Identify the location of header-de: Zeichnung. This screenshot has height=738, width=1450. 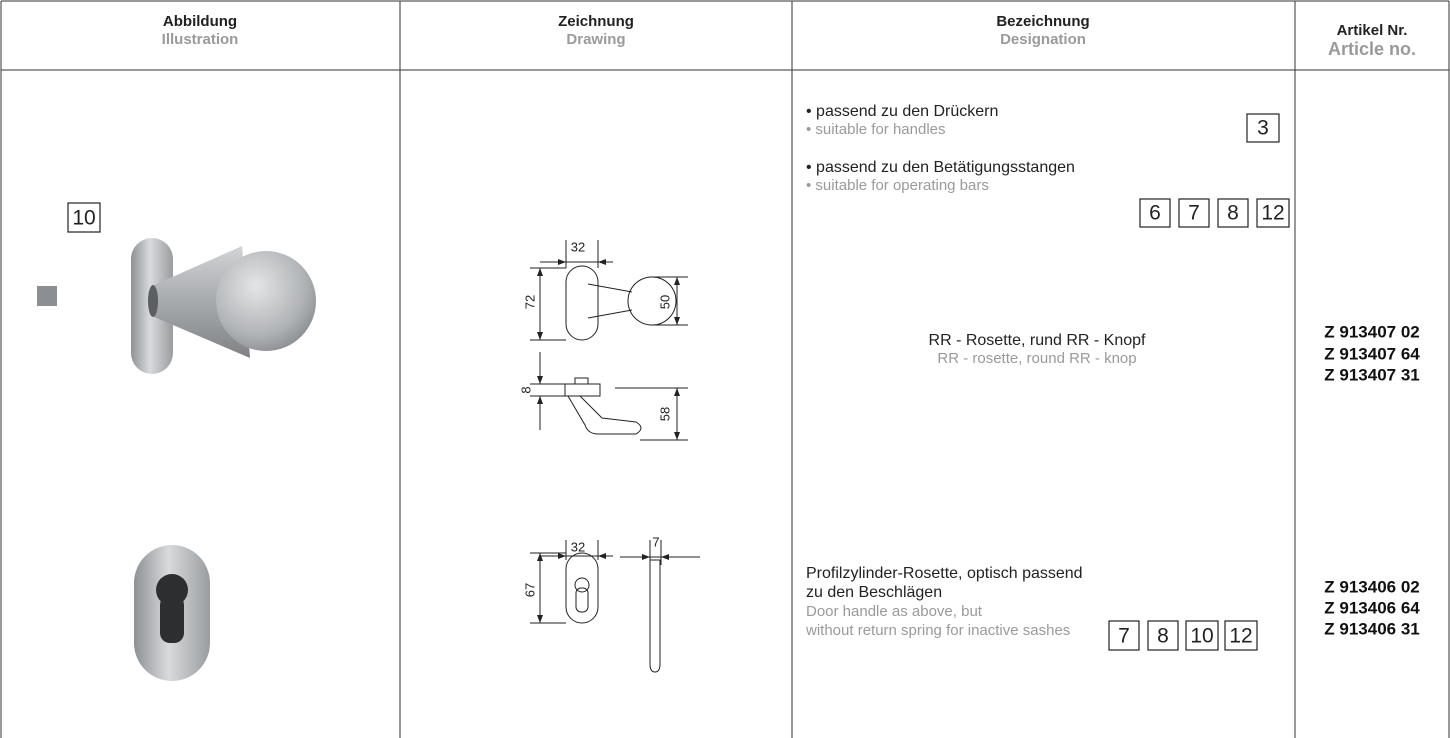
(596, 21).